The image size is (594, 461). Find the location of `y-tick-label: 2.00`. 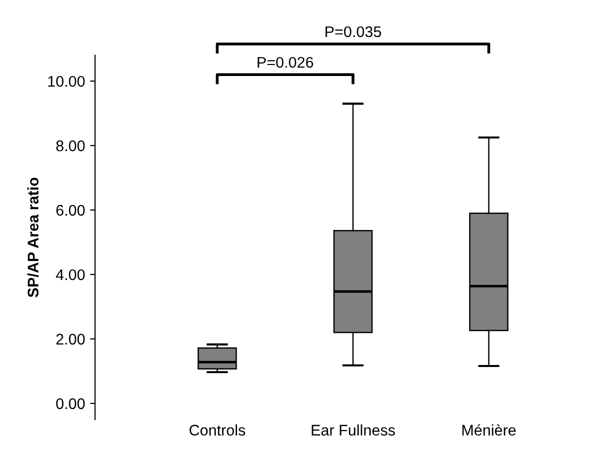

y-tick-label: 2.00 is located at coordinates (70, 339).